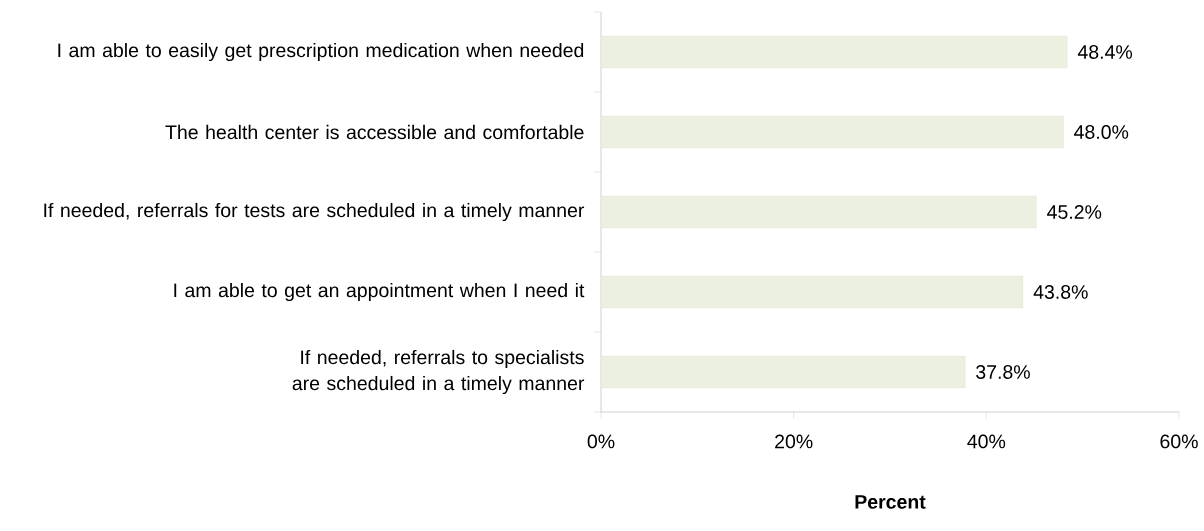 The width and height of the screenshot is (1204, 531). Describe the element at coordinates (321, 52) in the screenshot. I see `y-tick-label: I am able to easily get prescription medication when needed` at that location.